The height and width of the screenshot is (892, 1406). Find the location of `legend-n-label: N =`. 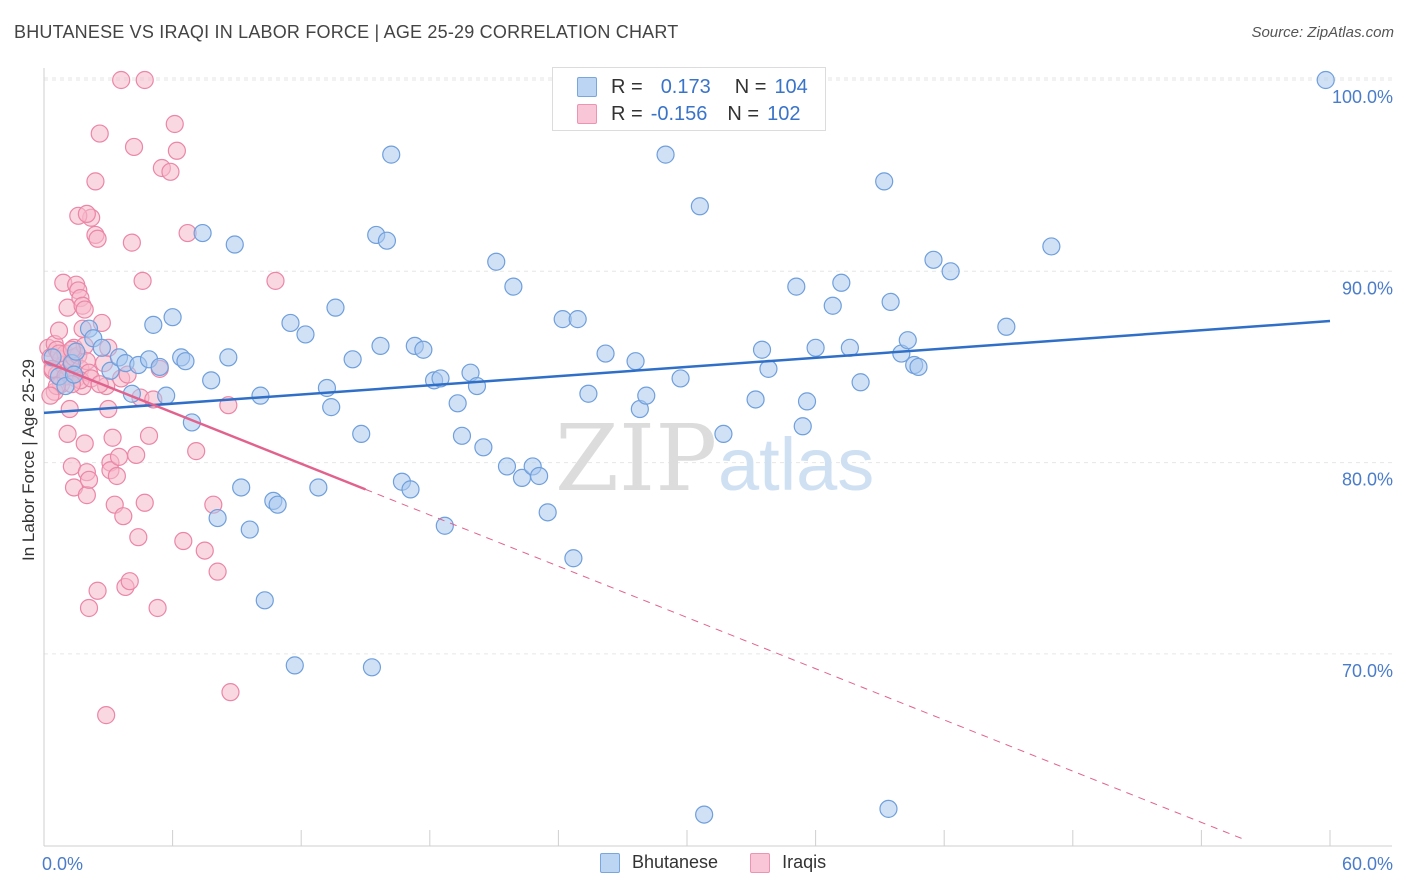

legend-n-label: N = is located at coordinates (750, 86).